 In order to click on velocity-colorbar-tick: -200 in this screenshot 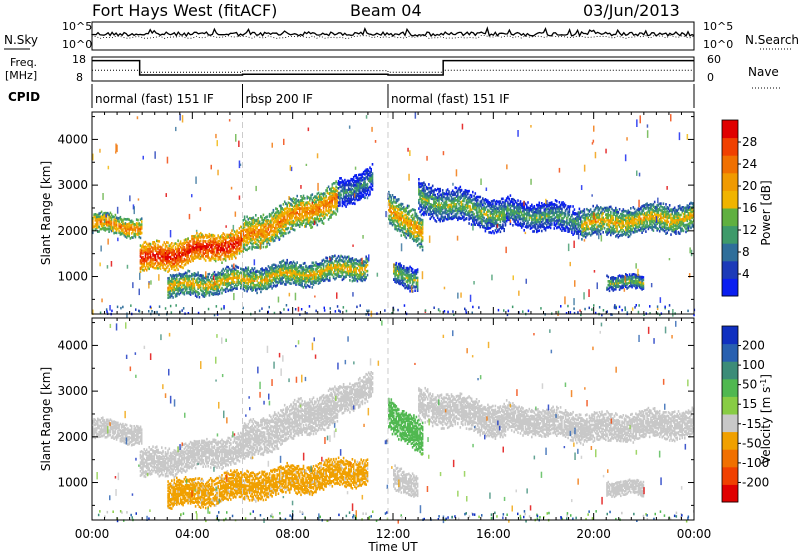, I will do `click(755, 482)`.